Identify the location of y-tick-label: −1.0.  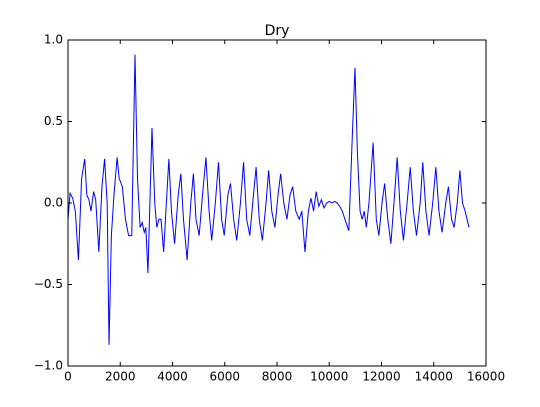
(48, 366).